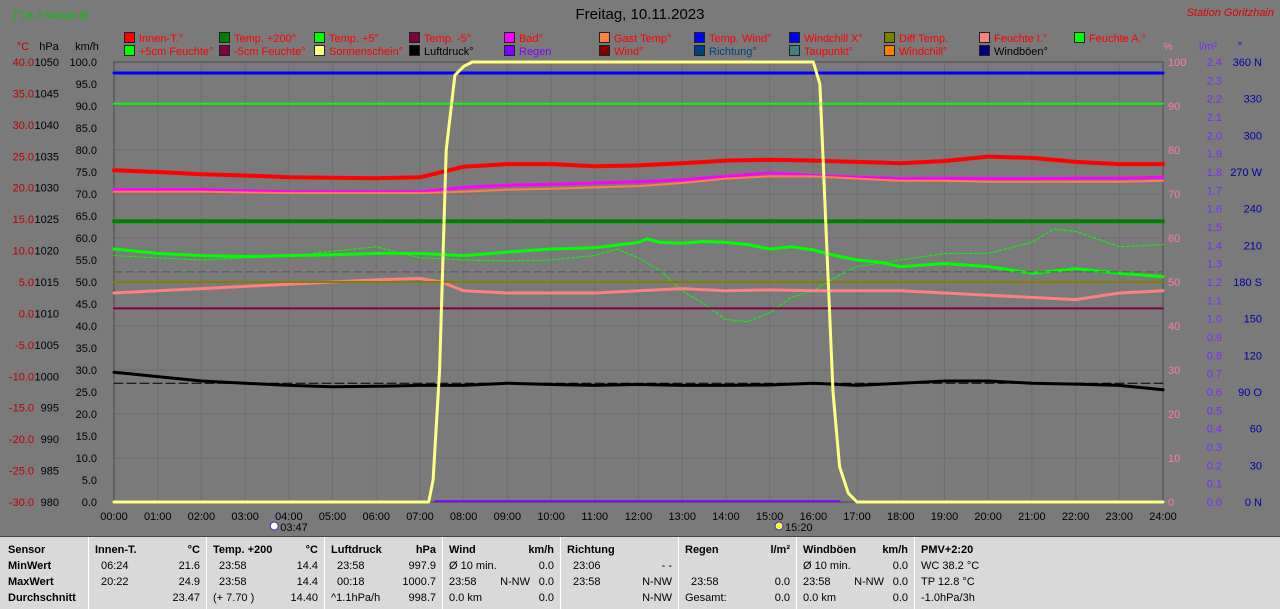 The height and width of the screenshot is (609, 1280). Describe the element at coordinates (153, 38) in the screenshot. I see `legend-item: Innen-T.°` at that location.